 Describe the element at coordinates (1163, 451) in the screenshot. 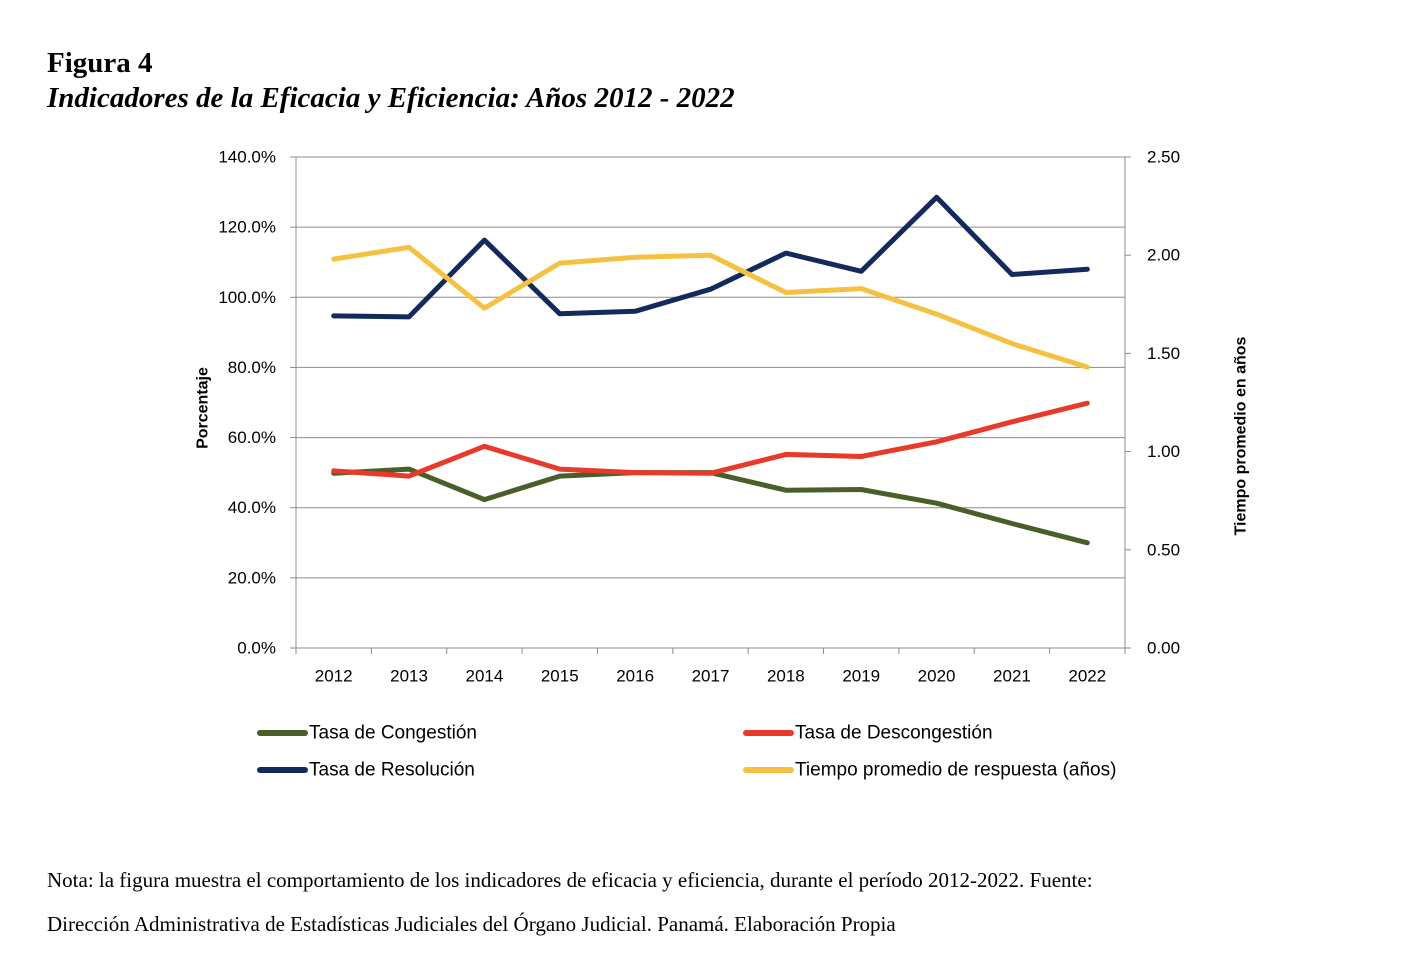

I see `y2-tick-label: 1.00` at that location.